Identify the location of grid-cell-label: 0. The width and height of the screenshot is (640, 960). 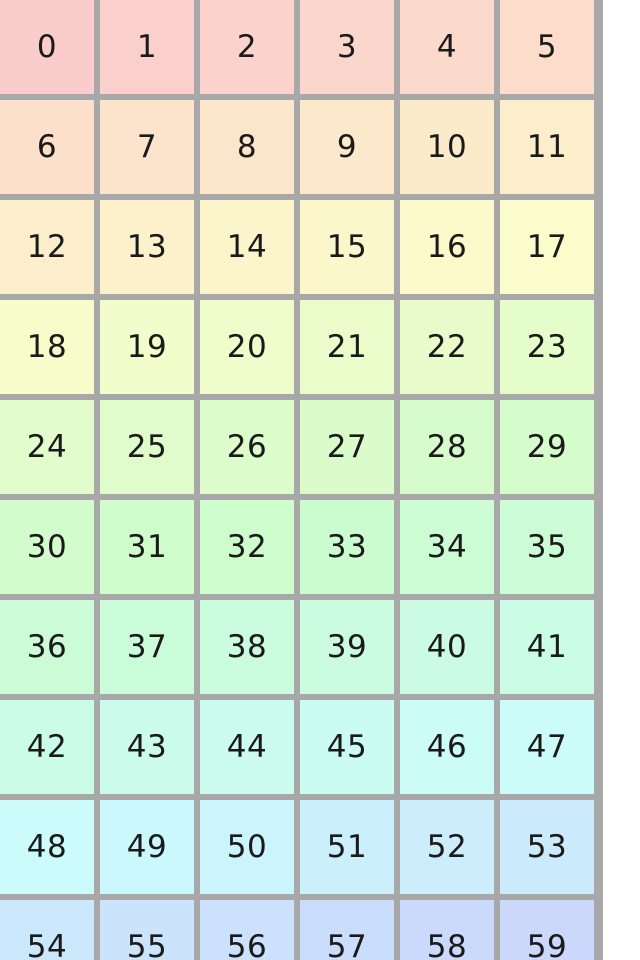
(47, 46).